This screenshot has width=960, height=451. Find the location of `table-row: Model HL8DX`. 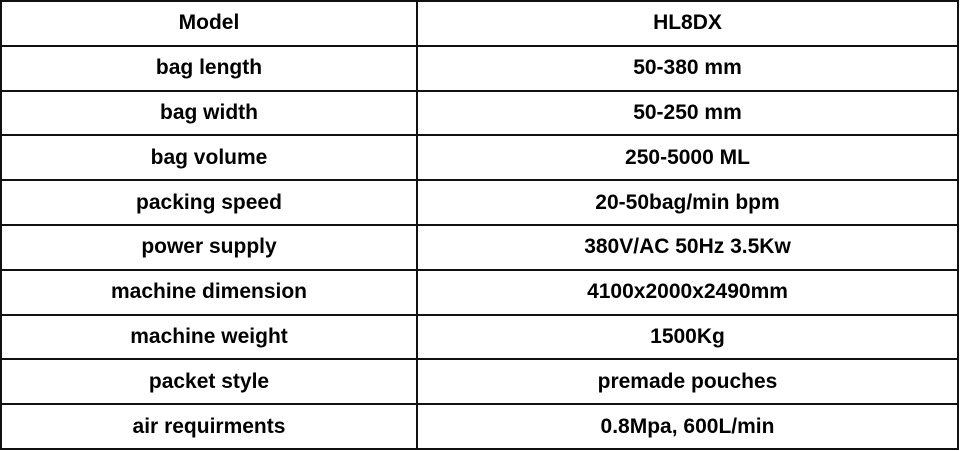

table-row: Model HL8DX is located at coordinates (479, 23).